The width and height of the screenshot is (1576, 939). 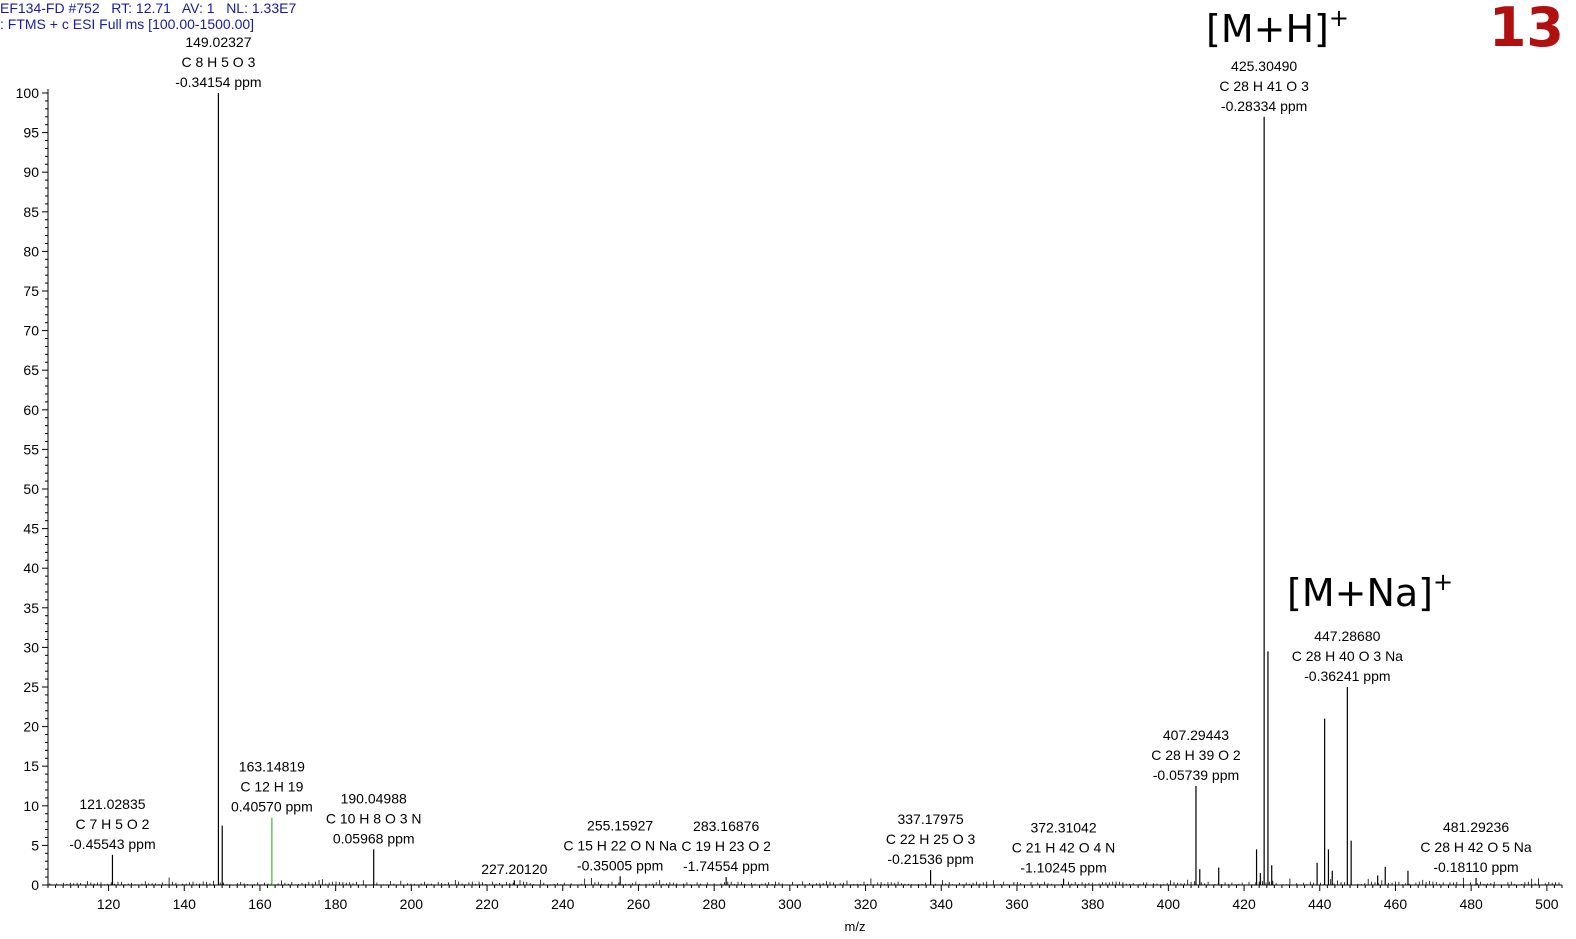 I want to click on y-tick-label: 15, so click(x=31, y=766).